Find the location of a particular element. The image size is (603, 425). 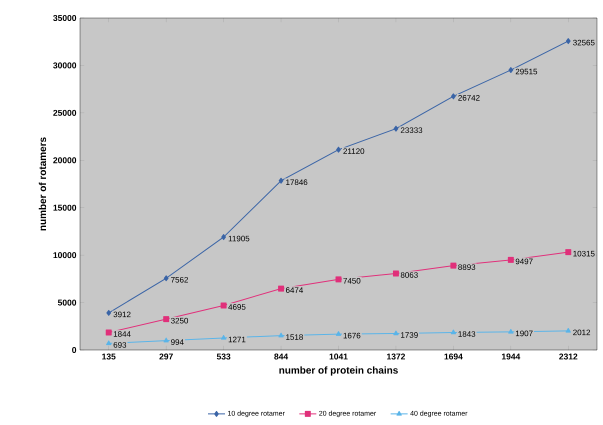

y-tick-label: 0 is located at coordinates (74, 350).